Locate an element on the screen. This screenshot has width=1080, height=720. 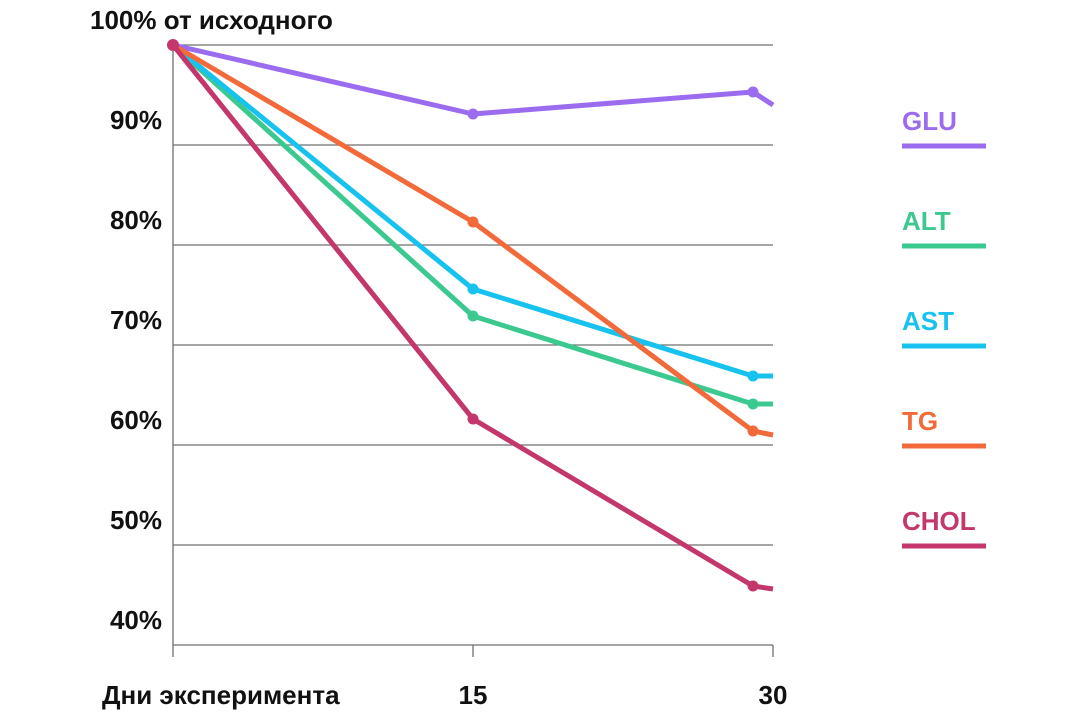
y-tick-label: 70% is located at coordinates (136, 320).